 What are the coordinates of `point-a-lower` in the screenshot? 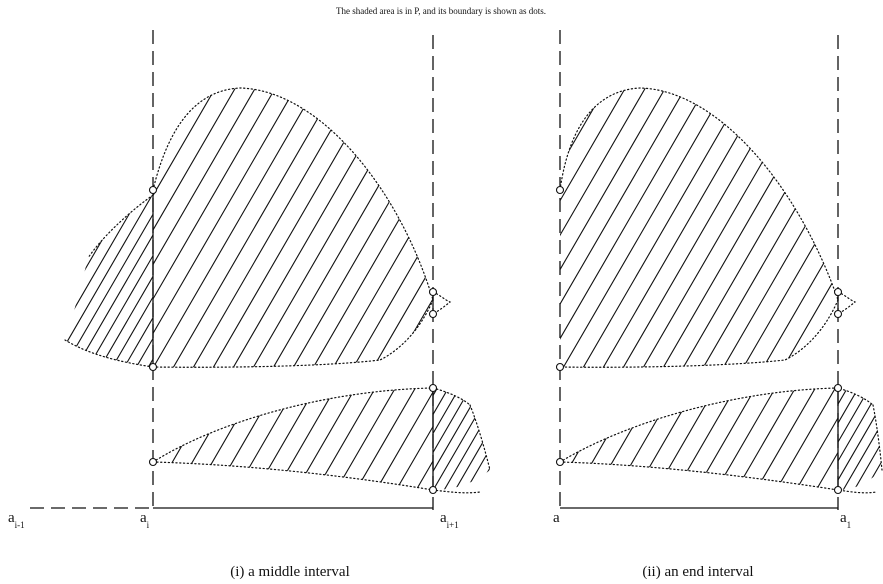 It's located at (560, 462).